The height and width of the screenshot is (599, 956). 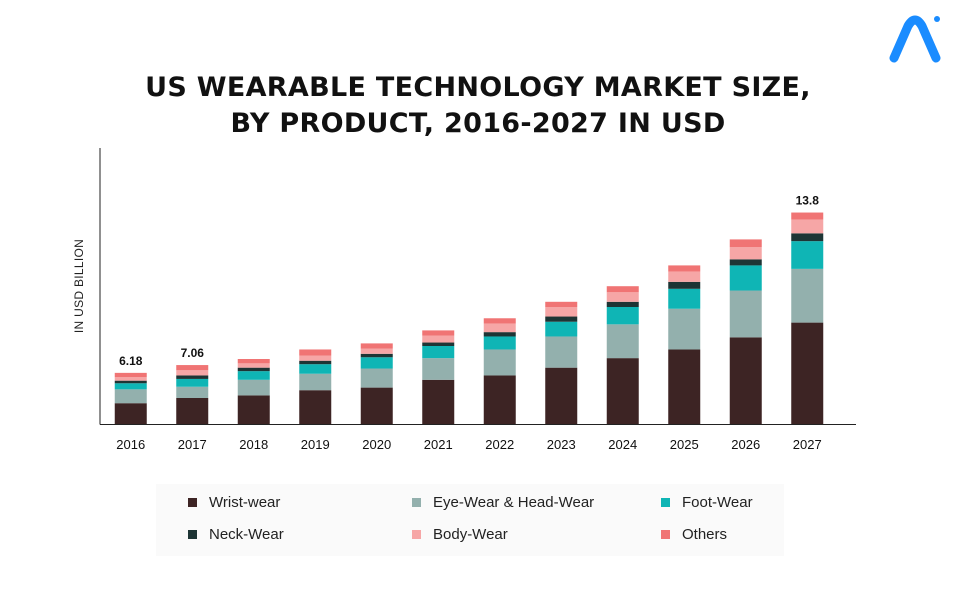 What do you see at coordinates (438, 339) in the screenshot?
I see `bar-segment-2021-body-wear` at bounding box center [438, 339].